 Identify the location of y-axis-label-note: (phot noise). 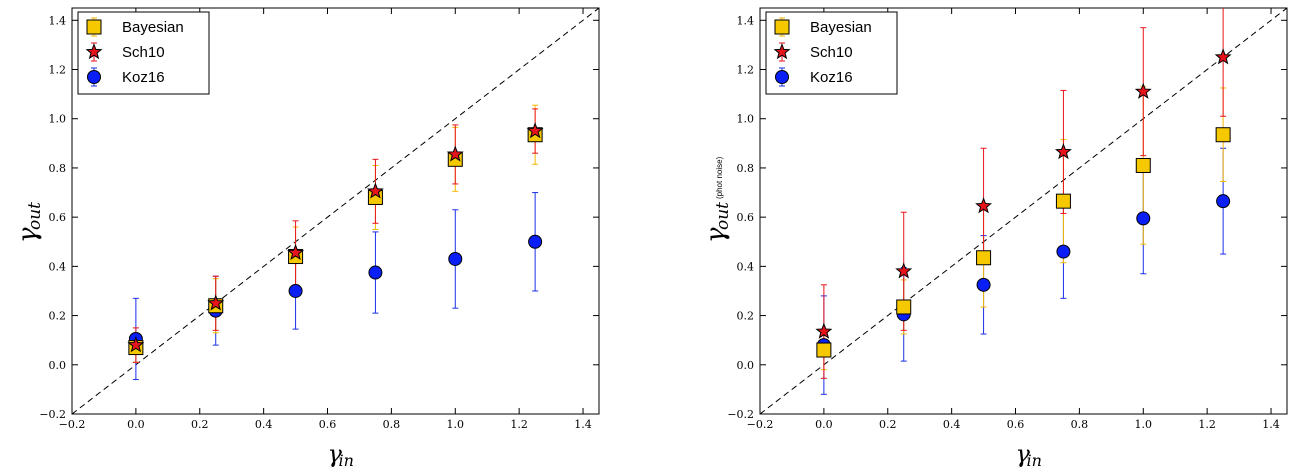
(719, 177).